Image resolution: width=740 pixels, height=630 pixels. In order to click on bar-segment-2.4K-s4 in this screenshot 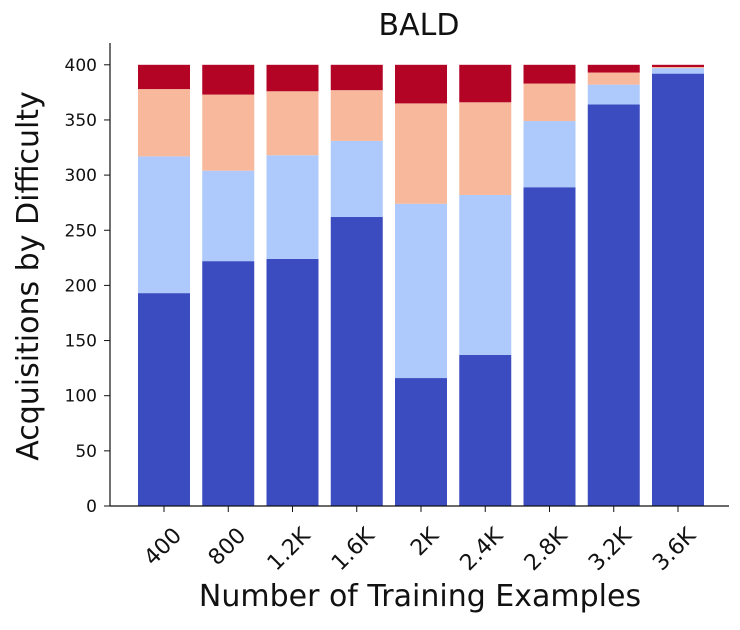, I will do `click(485, 83)`.